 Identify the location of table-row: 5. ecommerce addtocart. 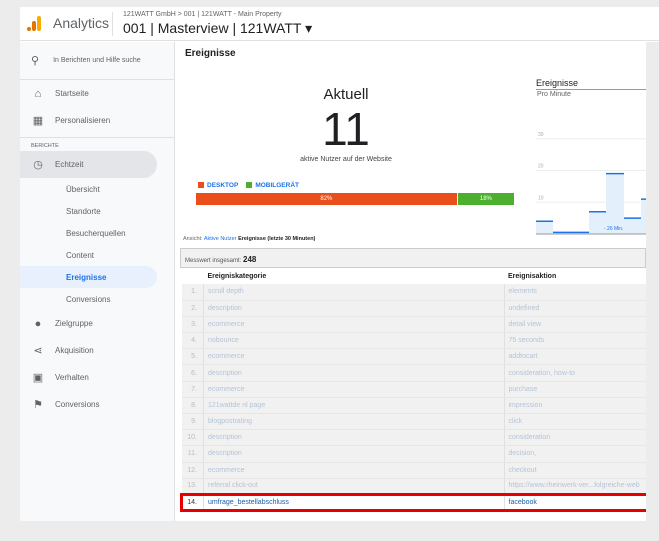
(413, 357).